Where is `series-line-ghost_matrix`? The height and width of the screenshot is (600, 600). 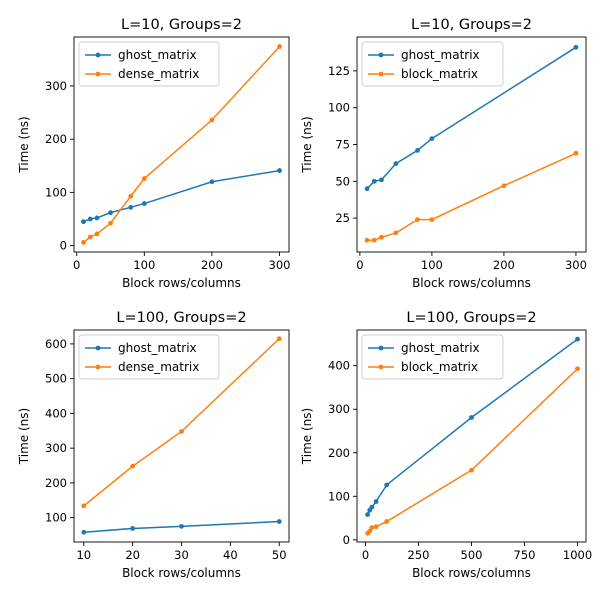 series-line-ghost_matrix is located at coordinates (181, 527).